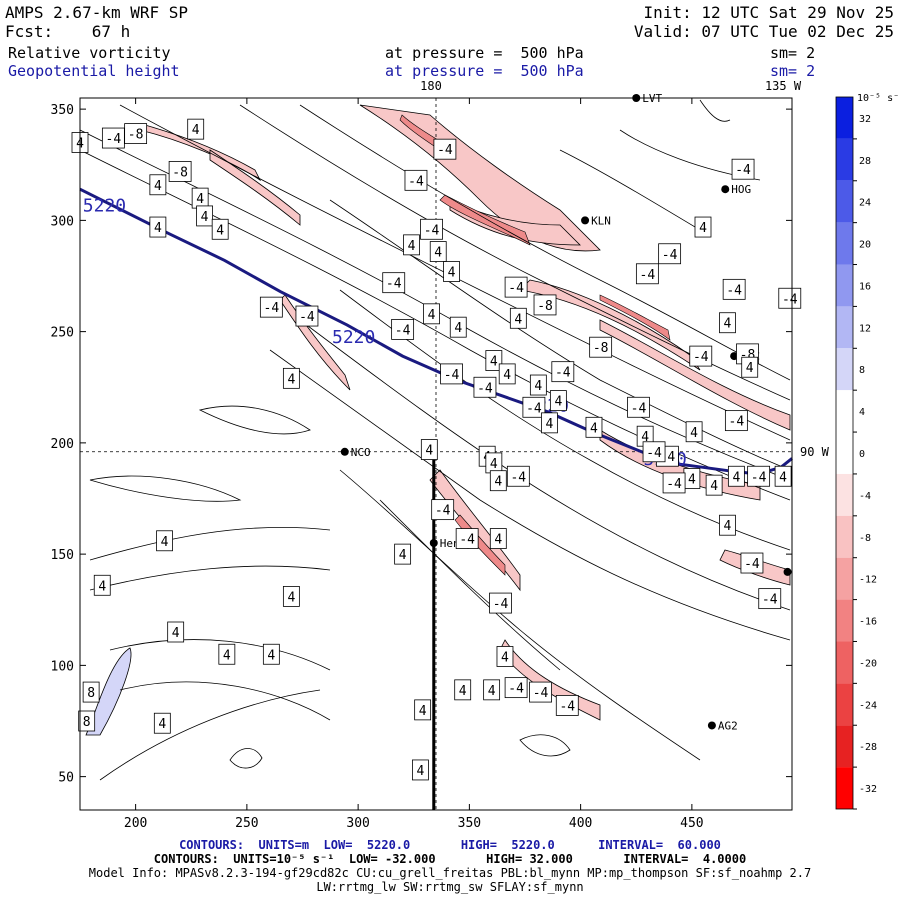 This screenshot has height=900, width=900. Describe the element at coordinates (783, 86) in the screenshot. I see `longitude-label-135w: 135 W` at that location.